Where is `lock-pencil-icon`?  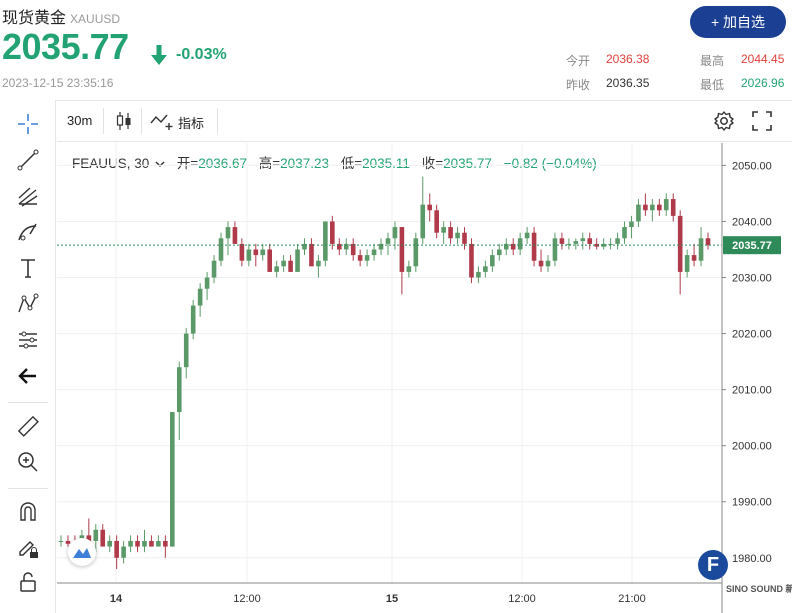 lock-pencil-icon is located at coordinates (28, 548).